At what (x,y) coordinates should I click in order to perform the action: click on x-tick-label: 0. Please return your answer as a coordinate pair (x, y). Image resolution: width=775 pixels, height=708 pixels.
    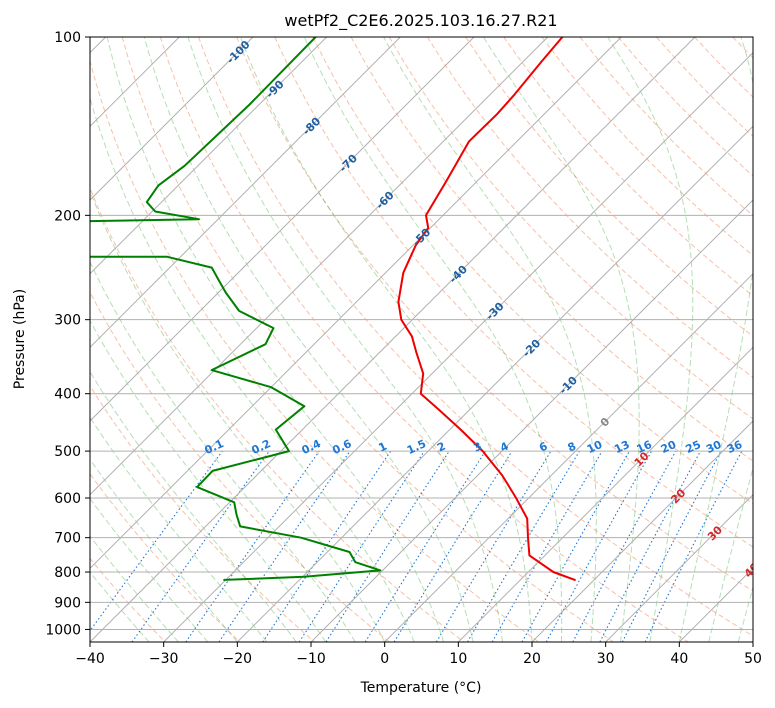
    Looking at the image, I should click on (384, 659).